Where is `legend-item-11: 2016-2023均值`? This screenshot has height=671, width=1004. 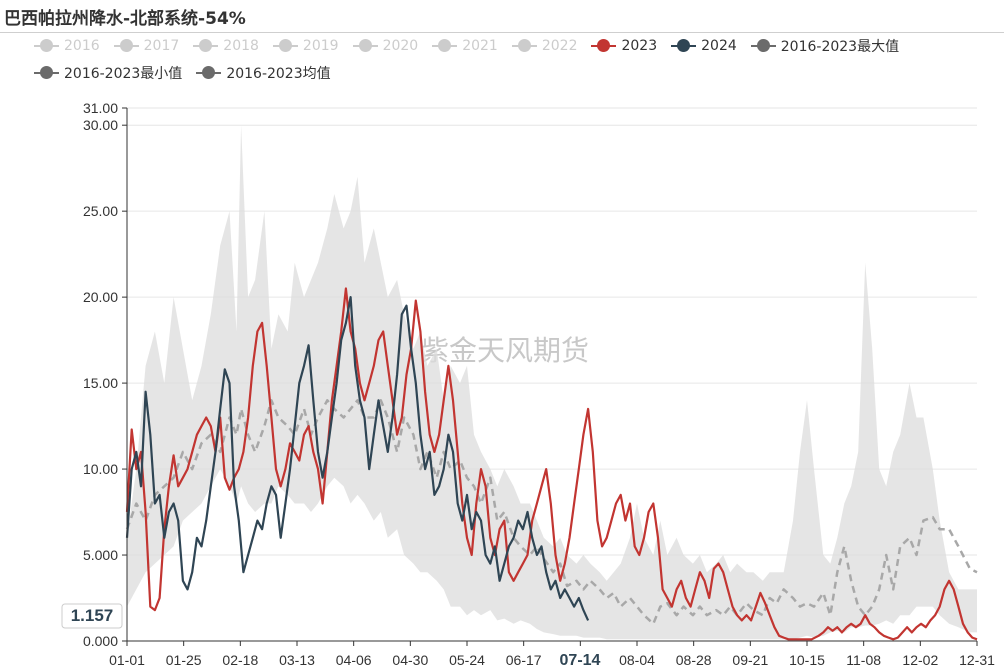
legend-item-11: 2016-2023均值 is located at coordinates (263, 72).